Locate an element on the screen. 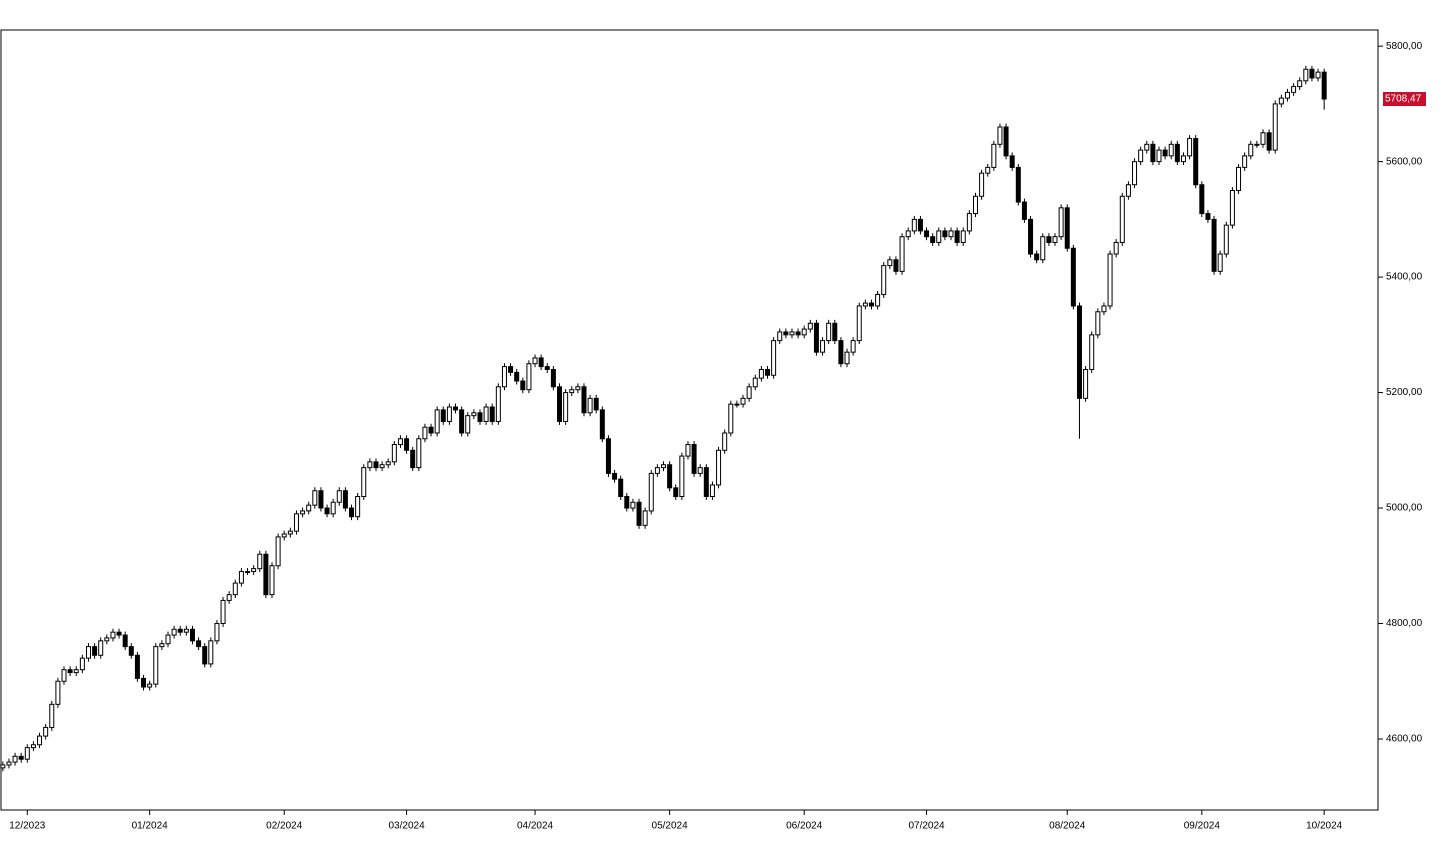 The height and width of the screenshot is (861, 1456). last-price-box is located at coordinates (1404, 99).